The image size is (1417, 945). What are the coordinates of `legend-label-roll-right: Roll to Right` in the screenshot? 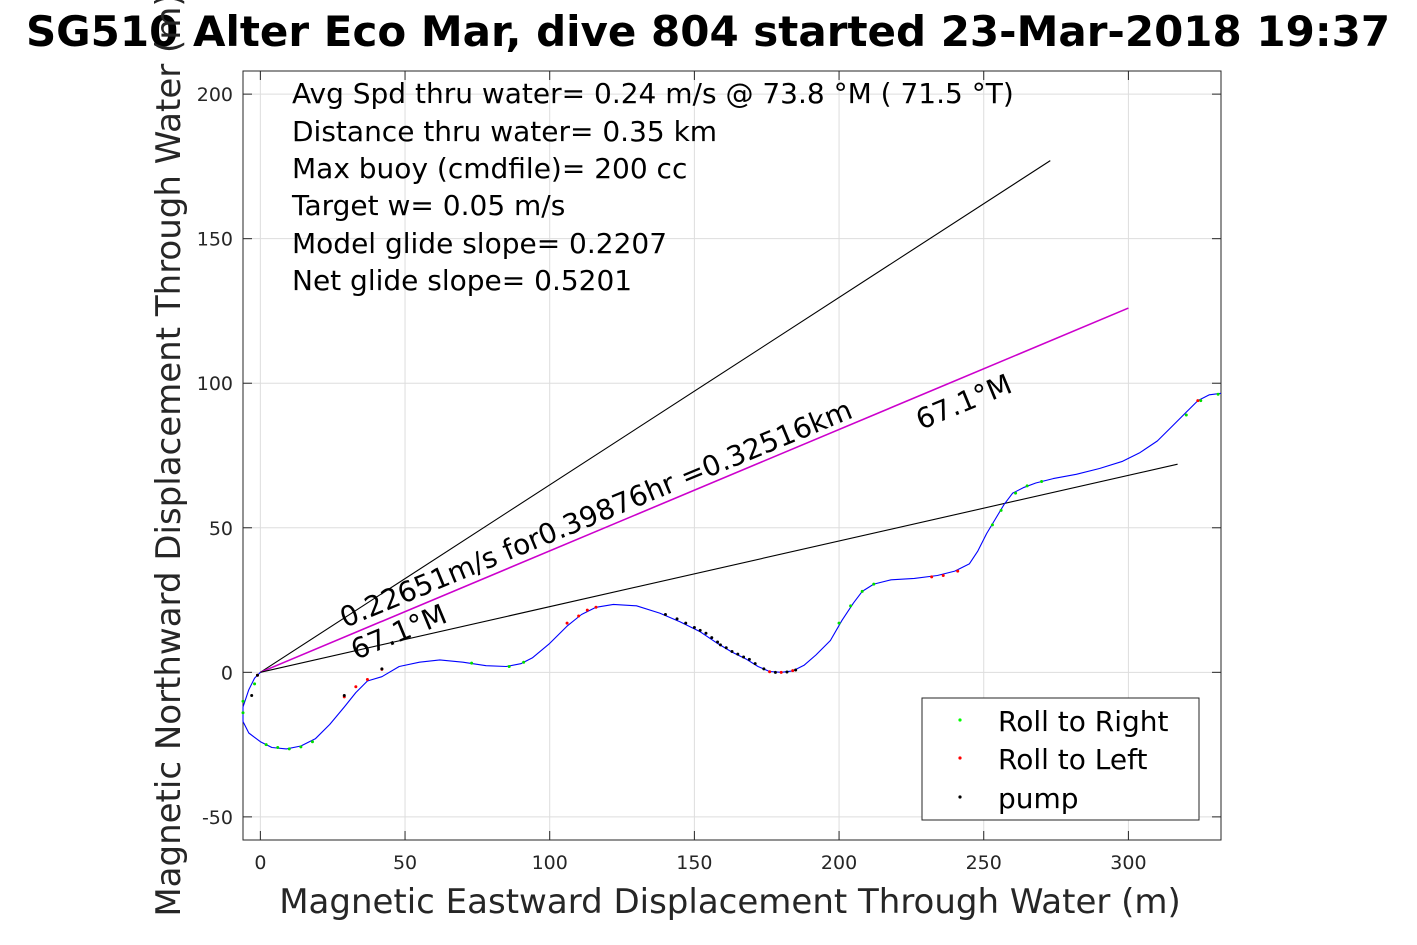 It's located at (1083, 721).